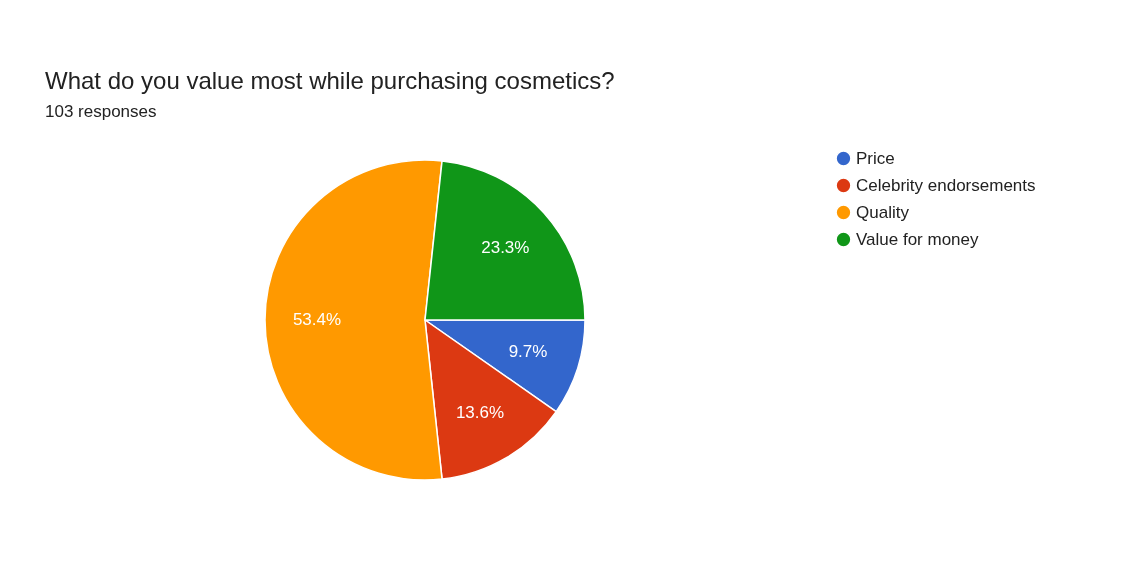 The image size is (1132, 562). Describe the element at coordinates (101, 111) in the screenshot. I see `text: 103 responses` at that location.